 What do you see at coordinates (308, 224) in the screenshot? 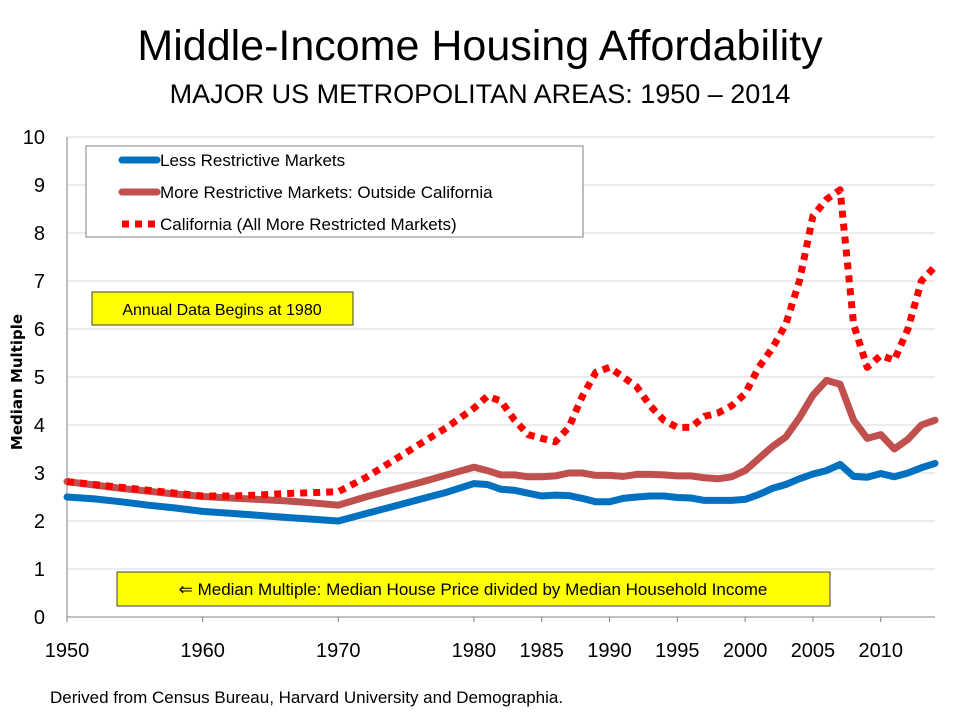
I see `legend-label-3: California (All More Restricted Markets)` at bounding box center [308, 224].